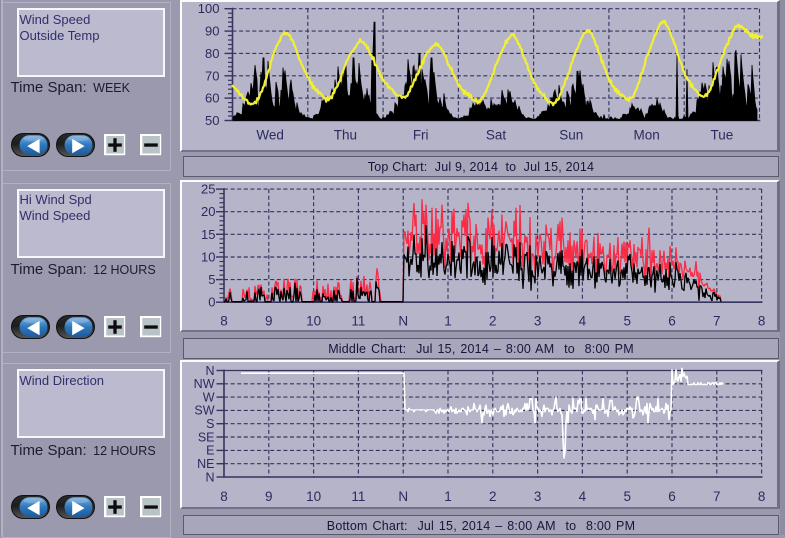  I want to click on svg-text: 80, so click(212, 53).